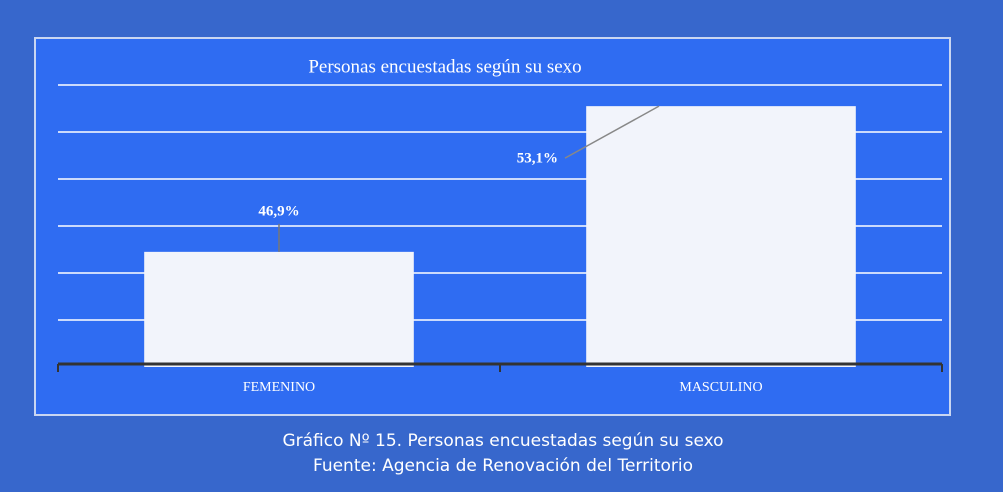 This screenshot has height=492, width=1003. Describe the element at coordinates (612, 132) in the screenshot. I see `leader-line` at that location.